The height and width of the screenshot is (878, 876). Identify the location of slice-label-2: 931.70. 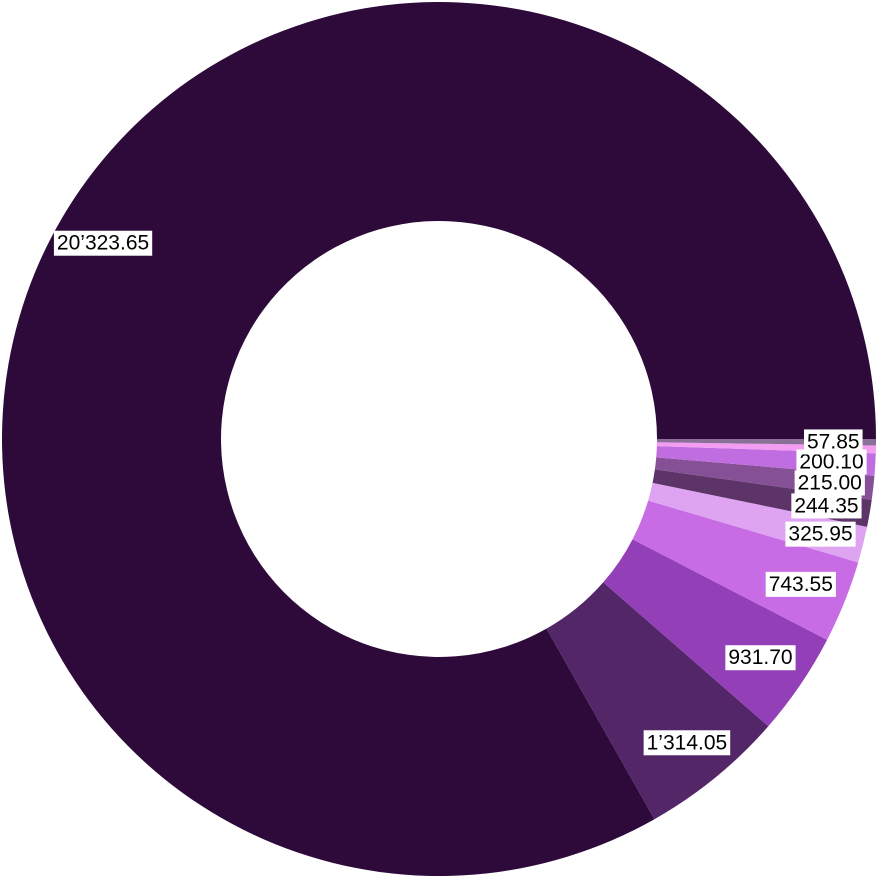
(760, 658).